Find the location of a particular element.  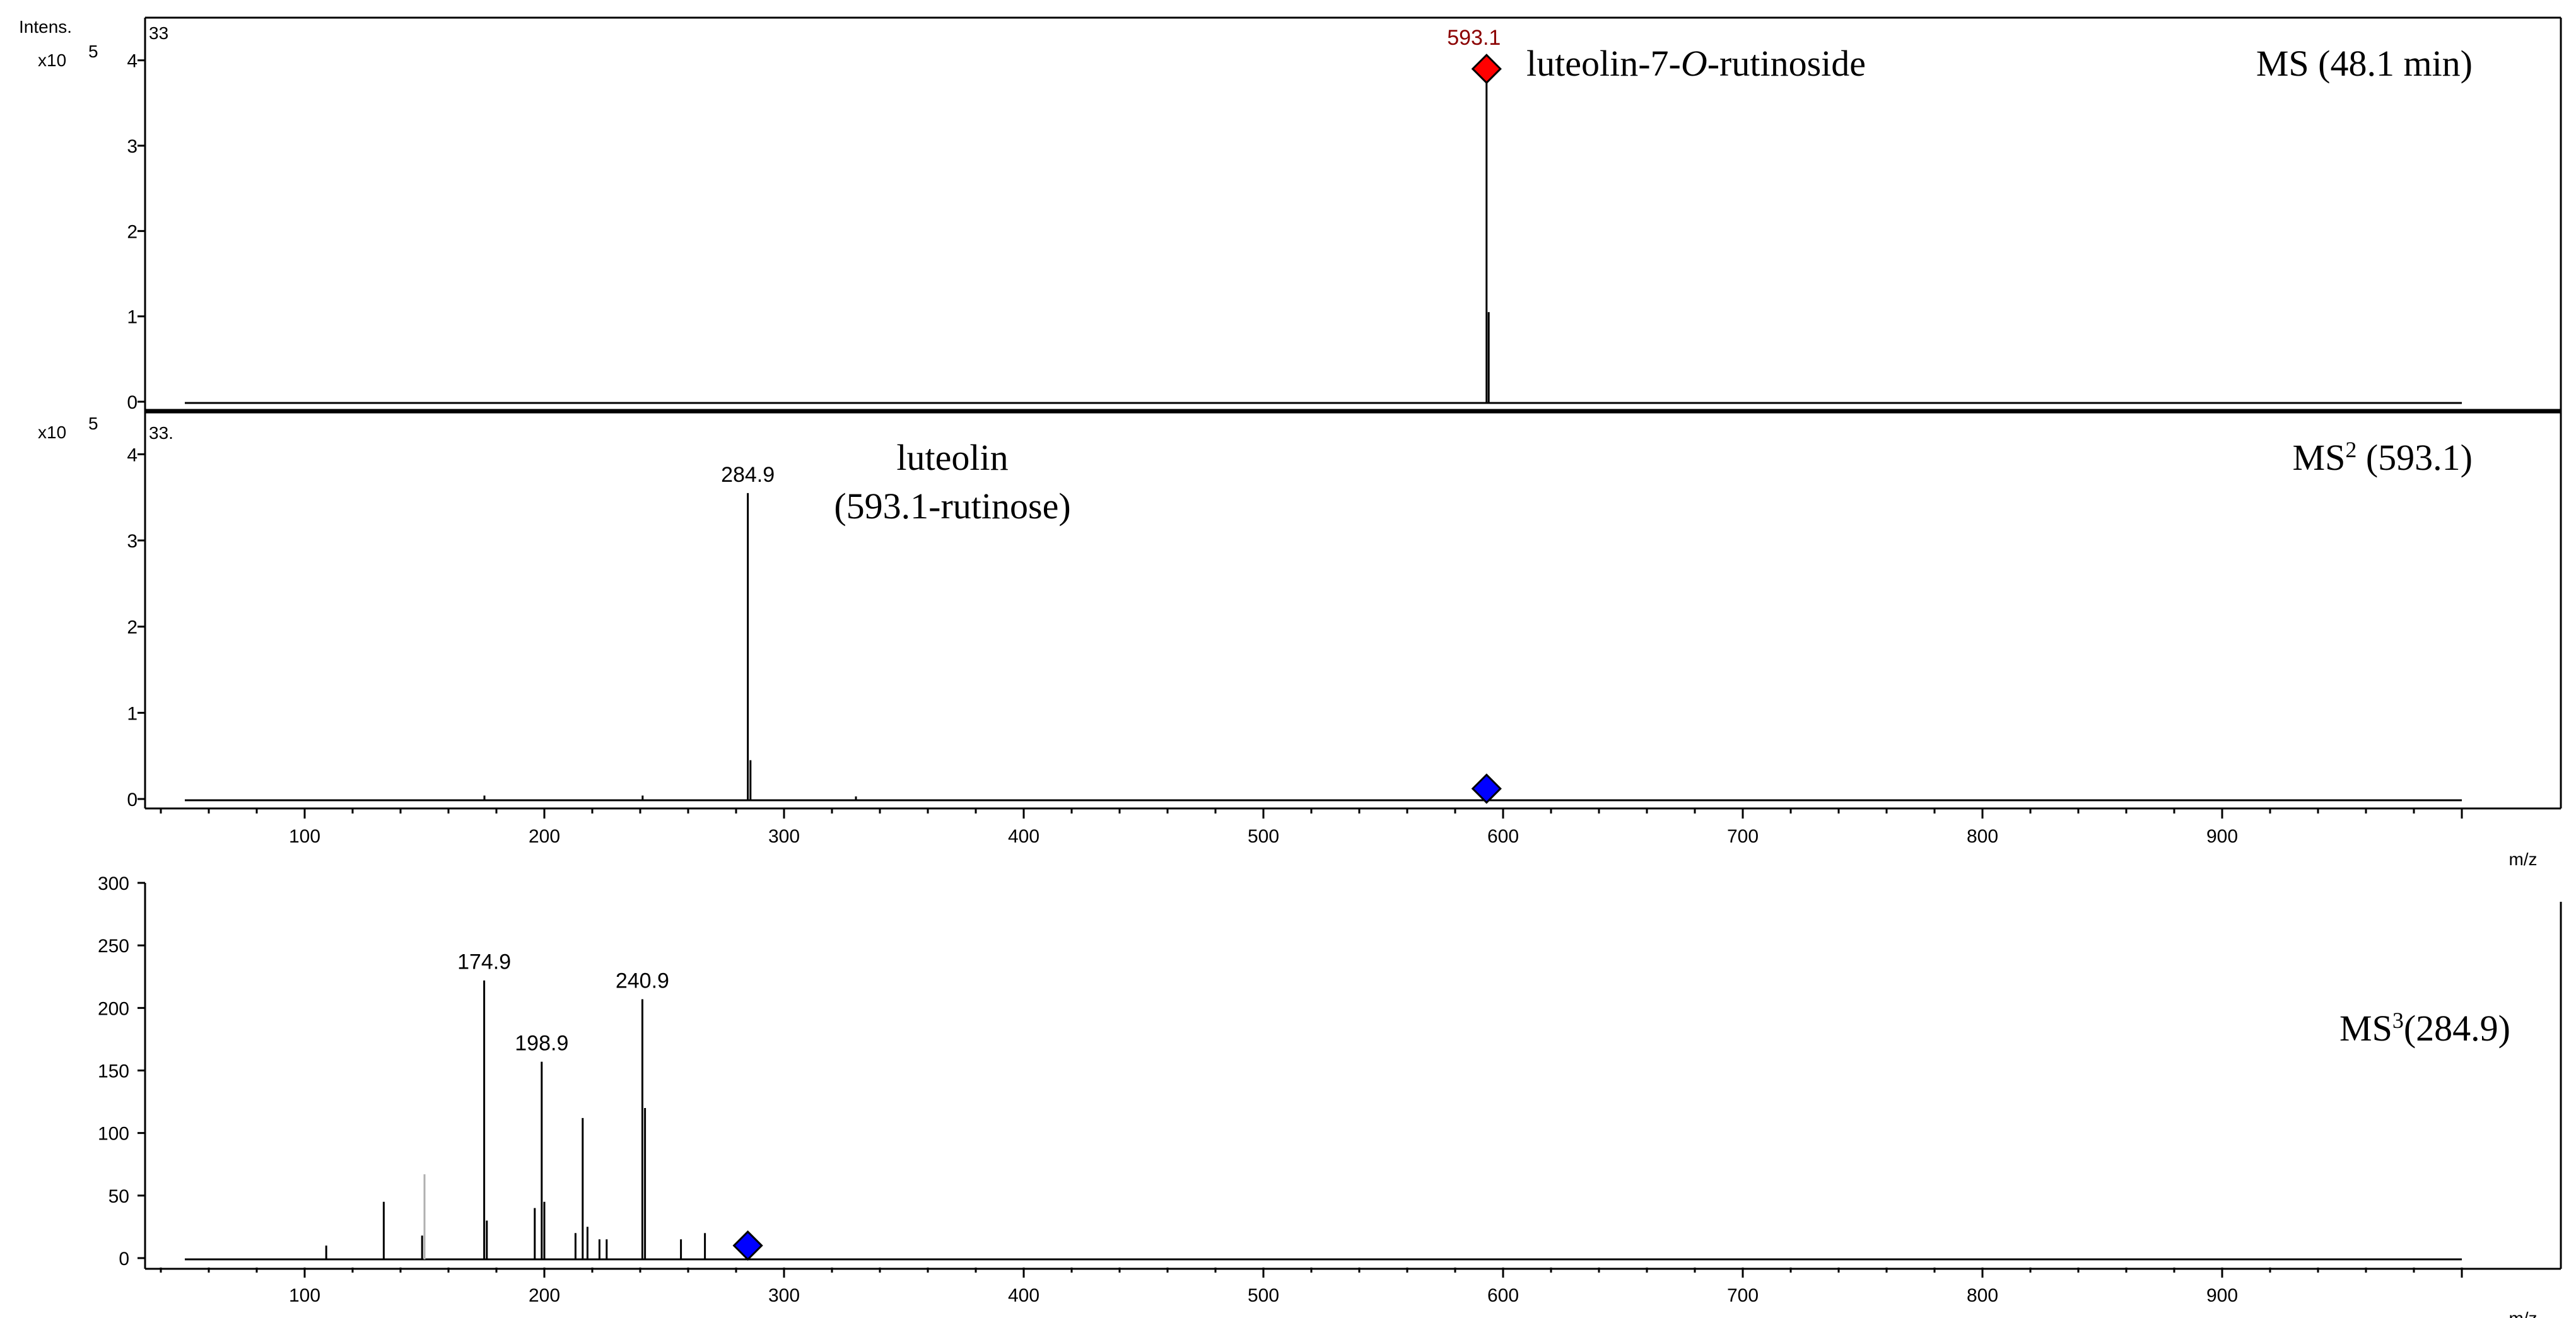

precursor-label: 593.1 is located at coordinates (1474, 38).